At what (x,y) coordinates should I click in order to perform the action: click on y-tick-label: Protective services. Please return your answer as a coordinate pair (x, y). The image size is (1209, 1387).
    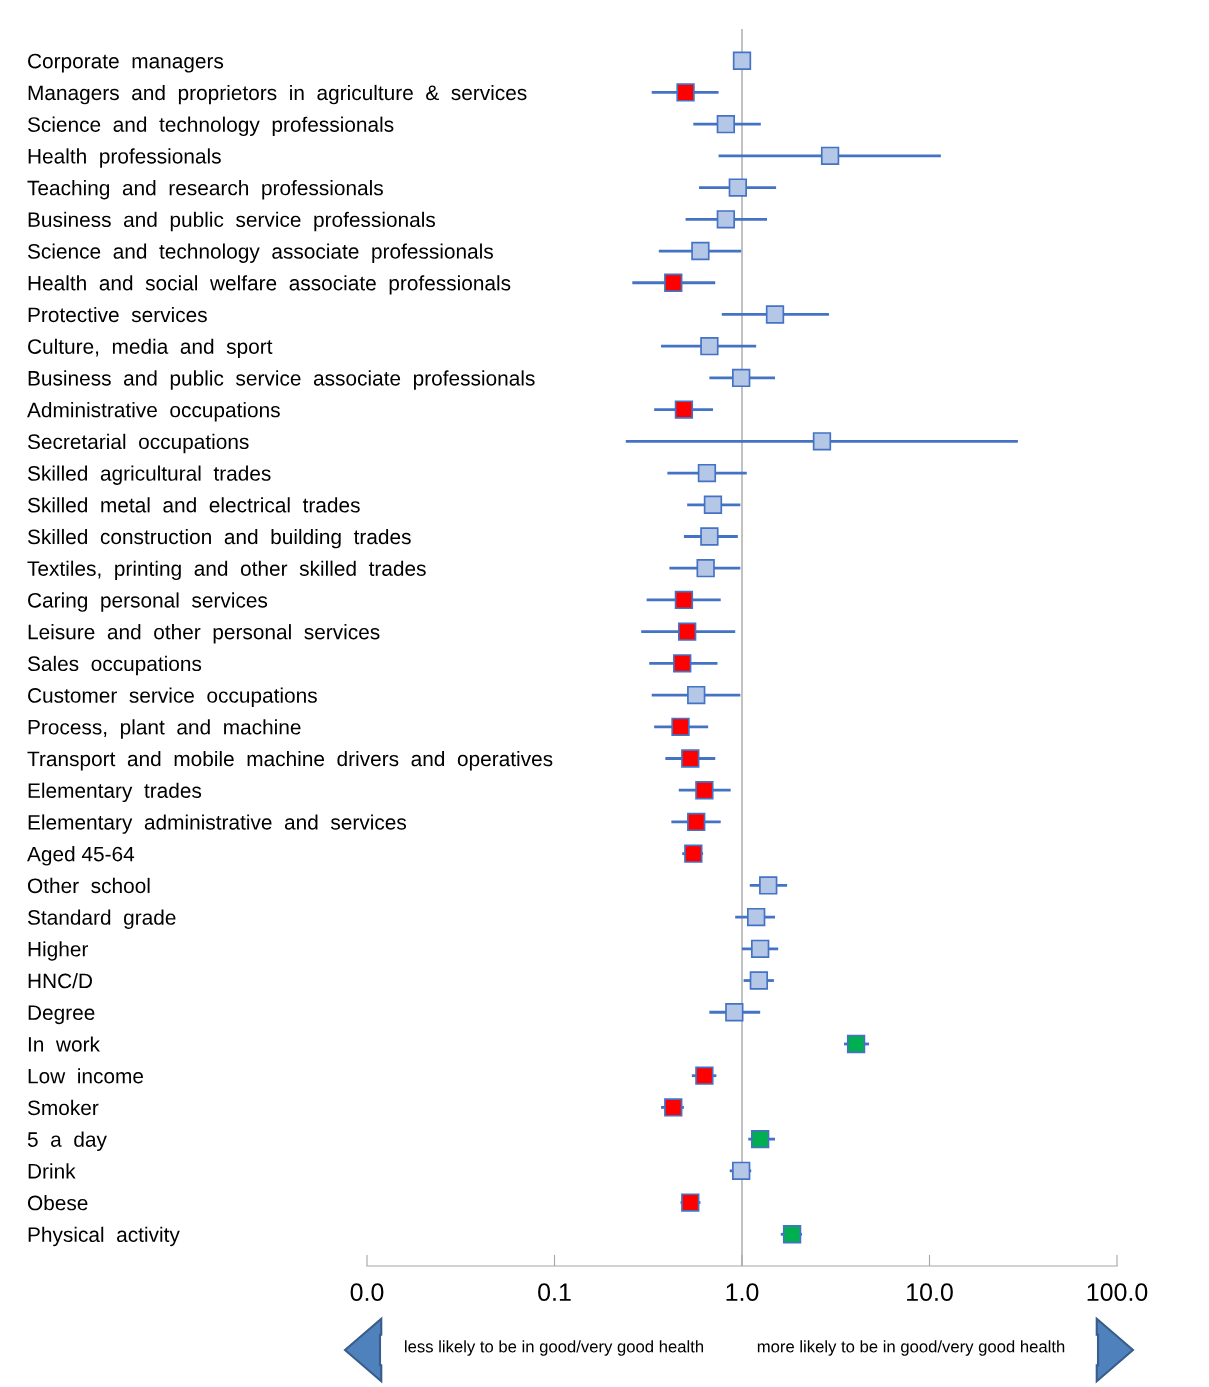
    Looking at the image, I should click on (117, 314).